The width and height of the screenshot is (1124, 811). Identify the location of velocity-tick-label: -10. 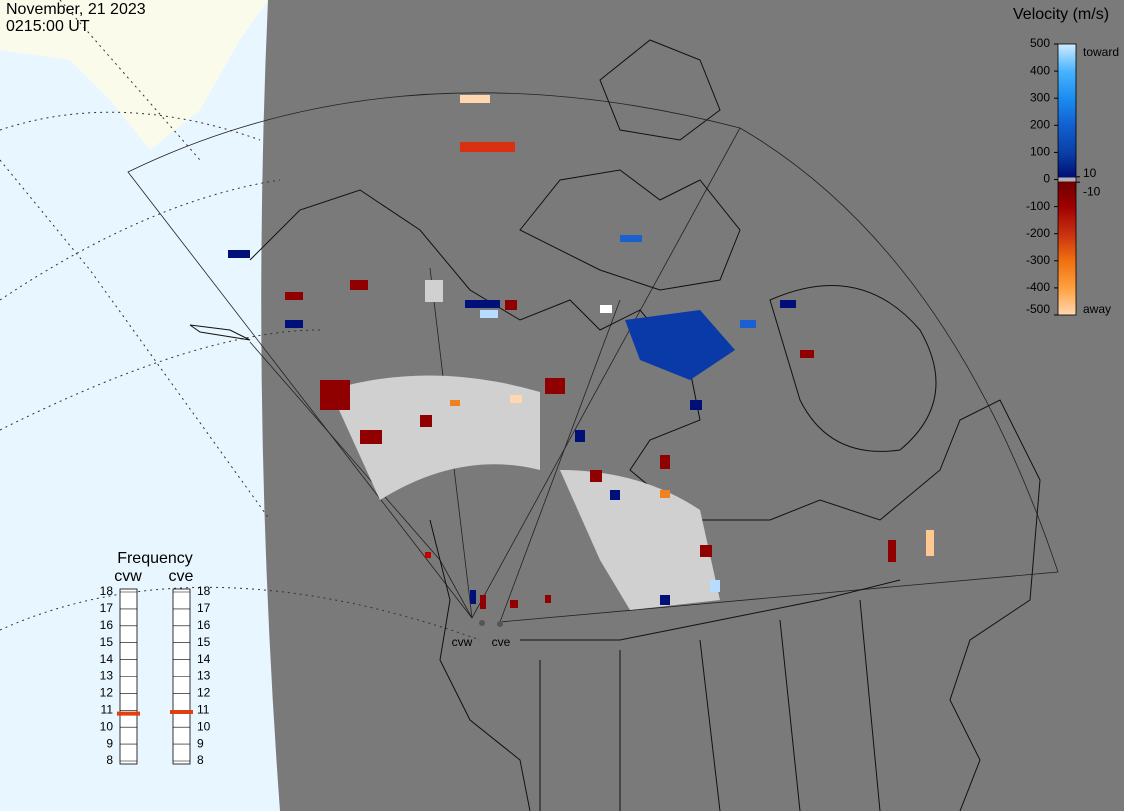
(1092, 191).